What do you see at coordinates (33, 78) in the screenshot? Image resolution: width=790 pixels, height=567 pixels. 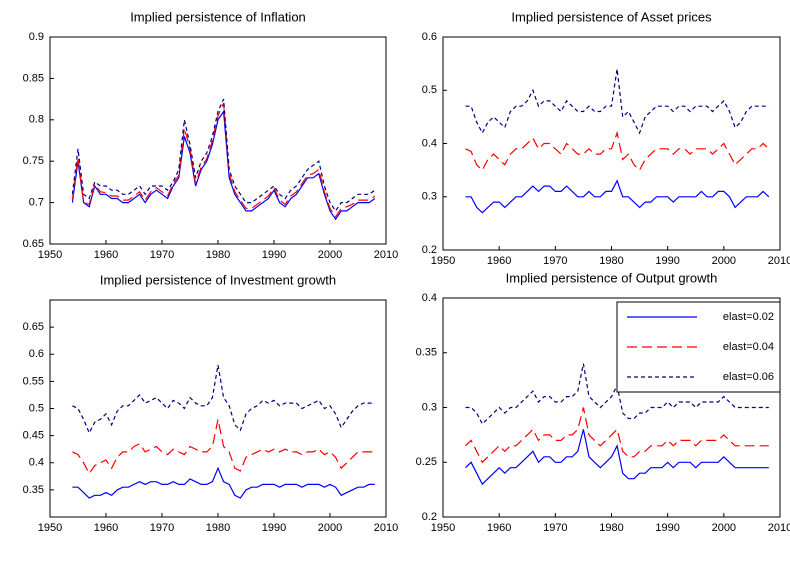 I see `y-tick-label: 0.85` at bounding box center [33, 78].